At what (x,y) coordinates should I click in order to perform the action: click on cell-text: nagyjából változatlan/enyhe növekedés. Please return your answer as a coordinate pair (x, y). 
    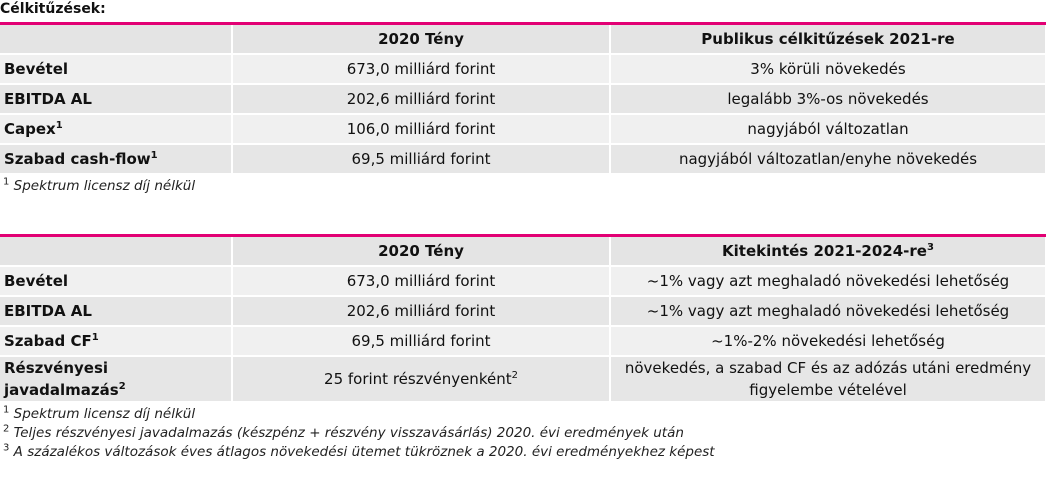
    Looking at the image, I should click on (828, 159).